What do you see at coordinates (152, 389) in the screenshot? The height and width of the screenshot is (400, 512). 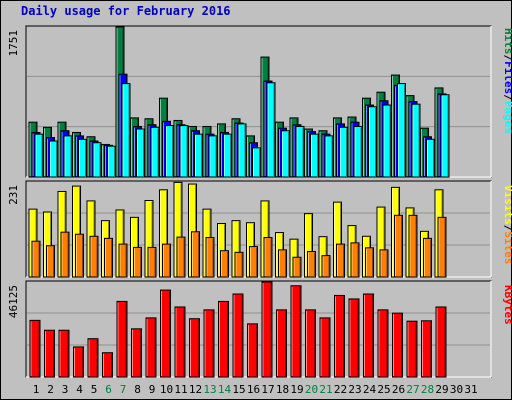 I see `day-label-9: 9` at bounding box center [152, 389].